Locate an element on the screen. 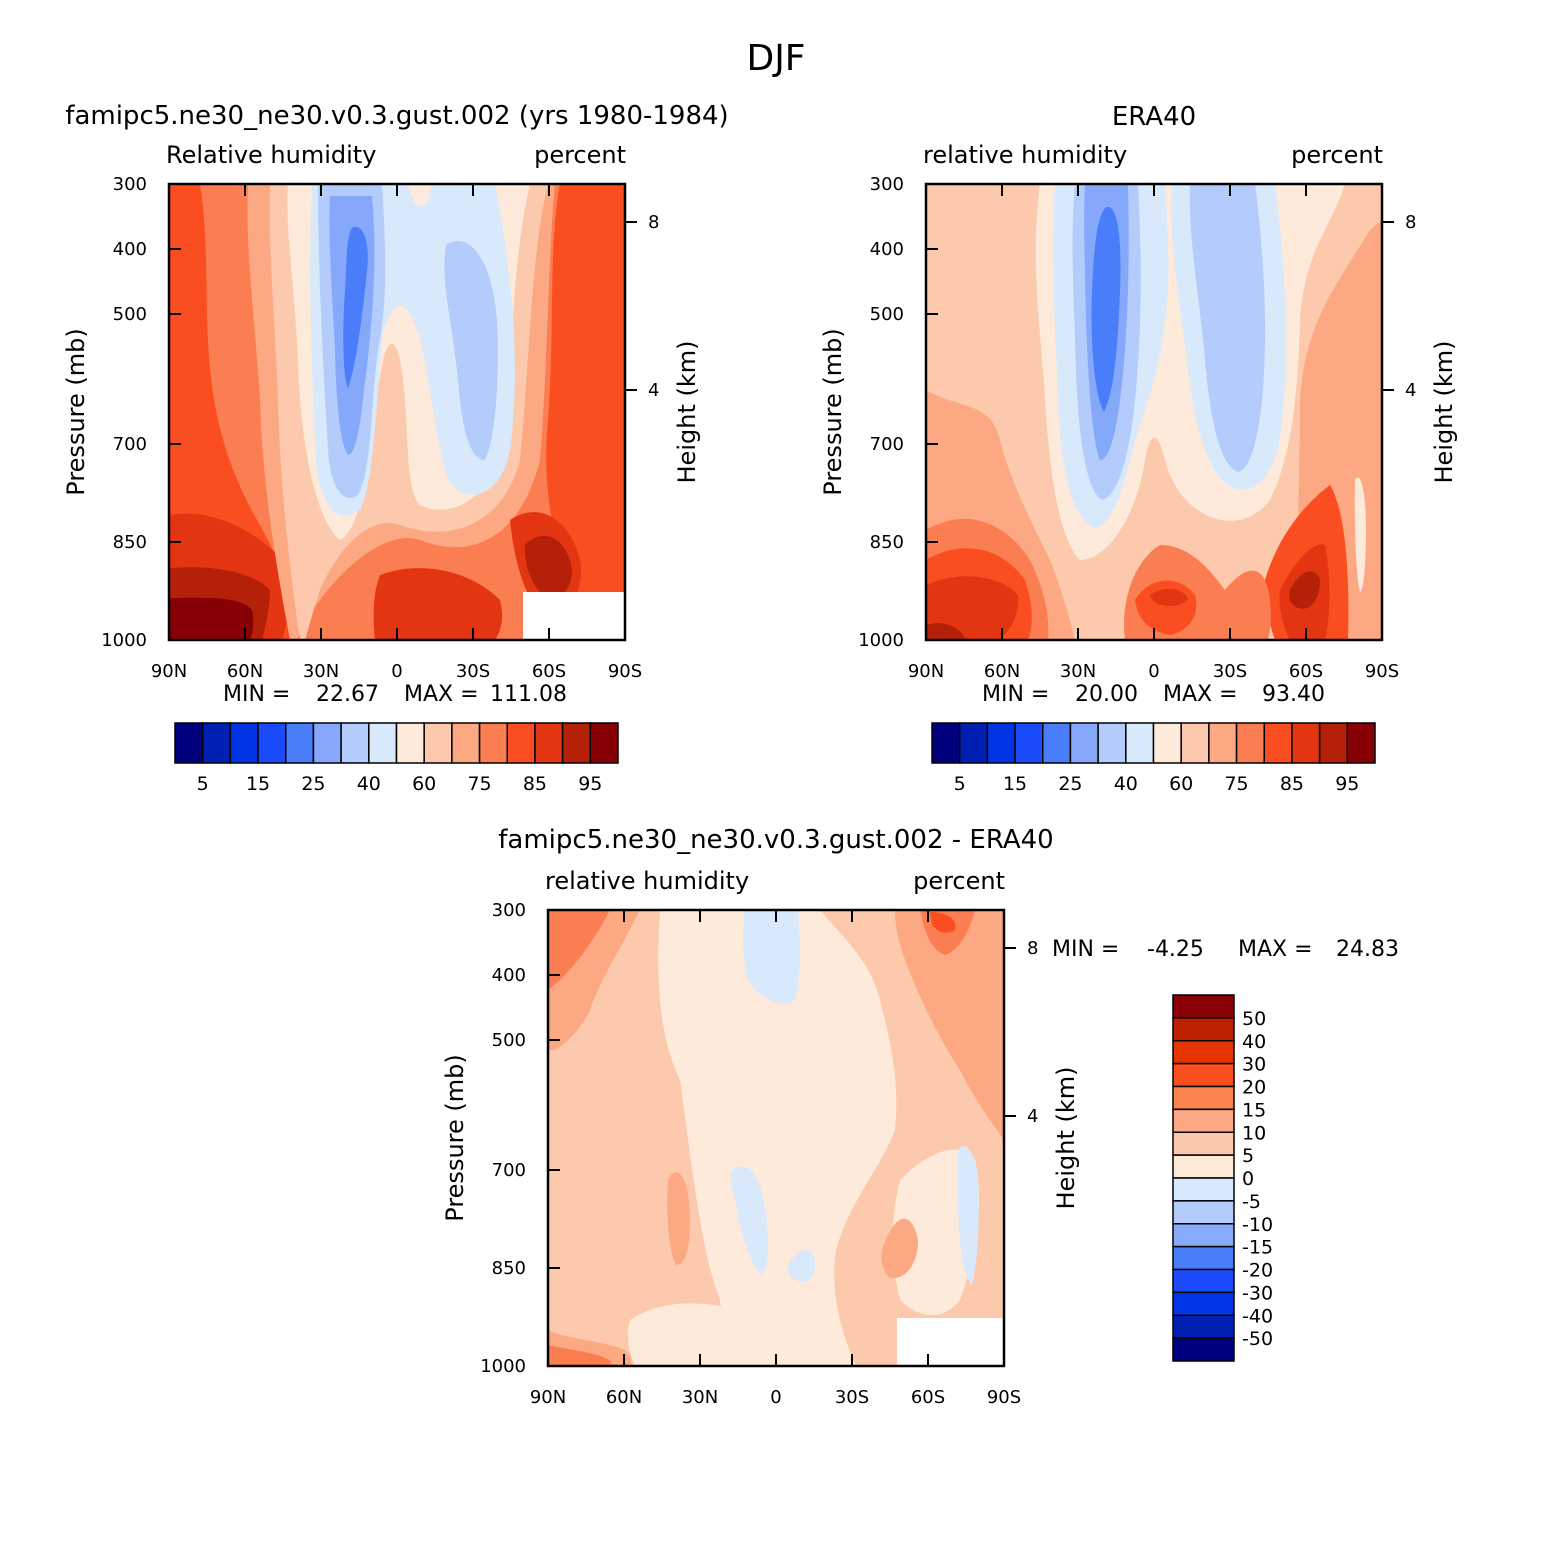  panel-obs-ytick: 400 is located at coordinates (887, 249).